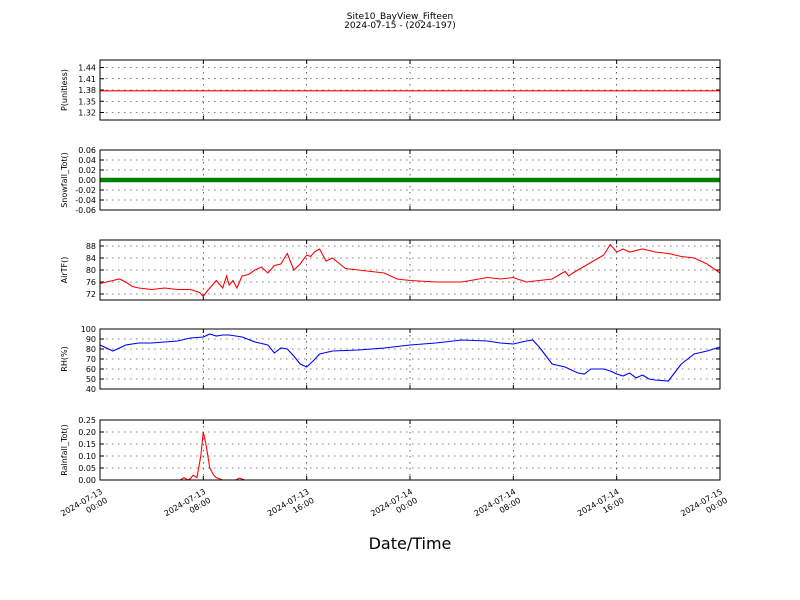 This screenshot has height=600, width=800. What do you see at coordinates (87, 90) in the screenshot?
I see `y-tick-label: 1.38` at bounding box center [87, 90].